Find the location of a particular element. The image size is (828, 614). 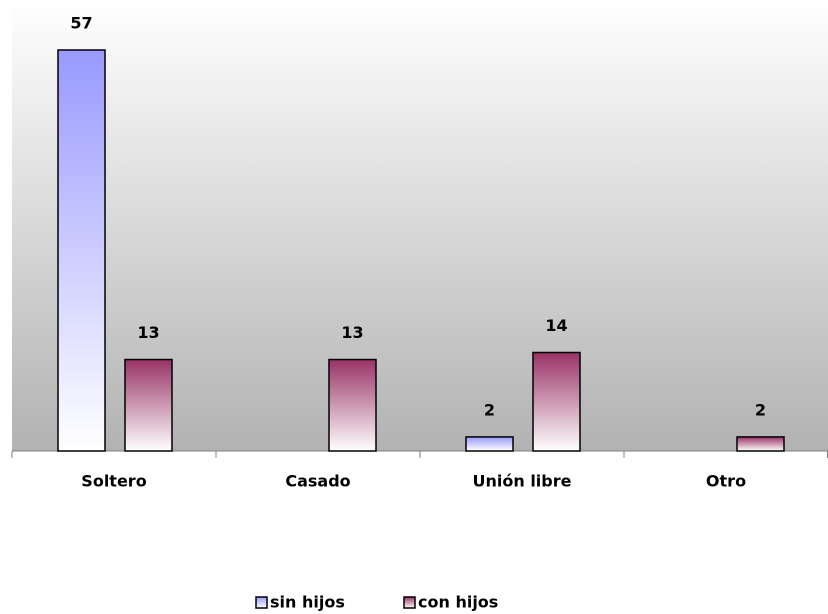

data-label: 57 is located at coordinates (81, 23).